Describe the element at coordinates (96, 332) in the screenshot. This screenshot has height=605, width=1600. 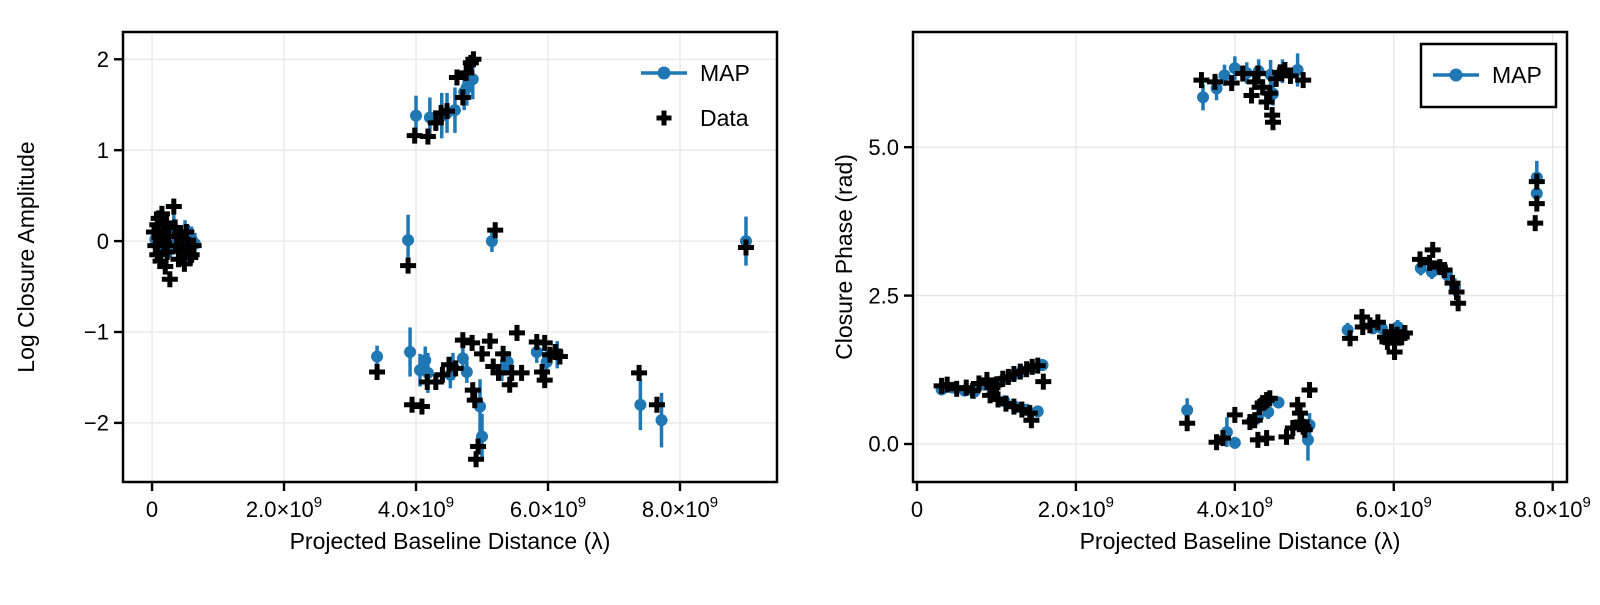
I see `y-tick-label: −1` at that location.